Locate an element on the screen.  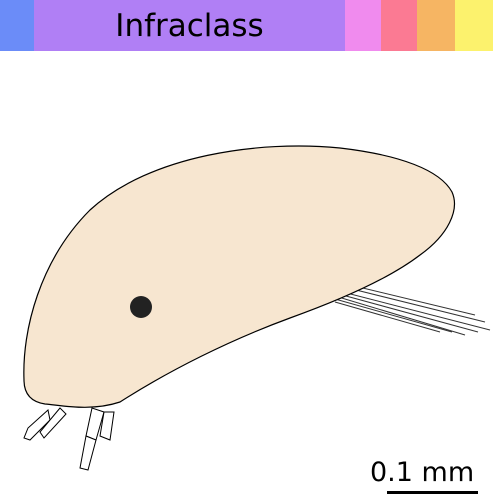
setae is located at coordinates (412, 309).